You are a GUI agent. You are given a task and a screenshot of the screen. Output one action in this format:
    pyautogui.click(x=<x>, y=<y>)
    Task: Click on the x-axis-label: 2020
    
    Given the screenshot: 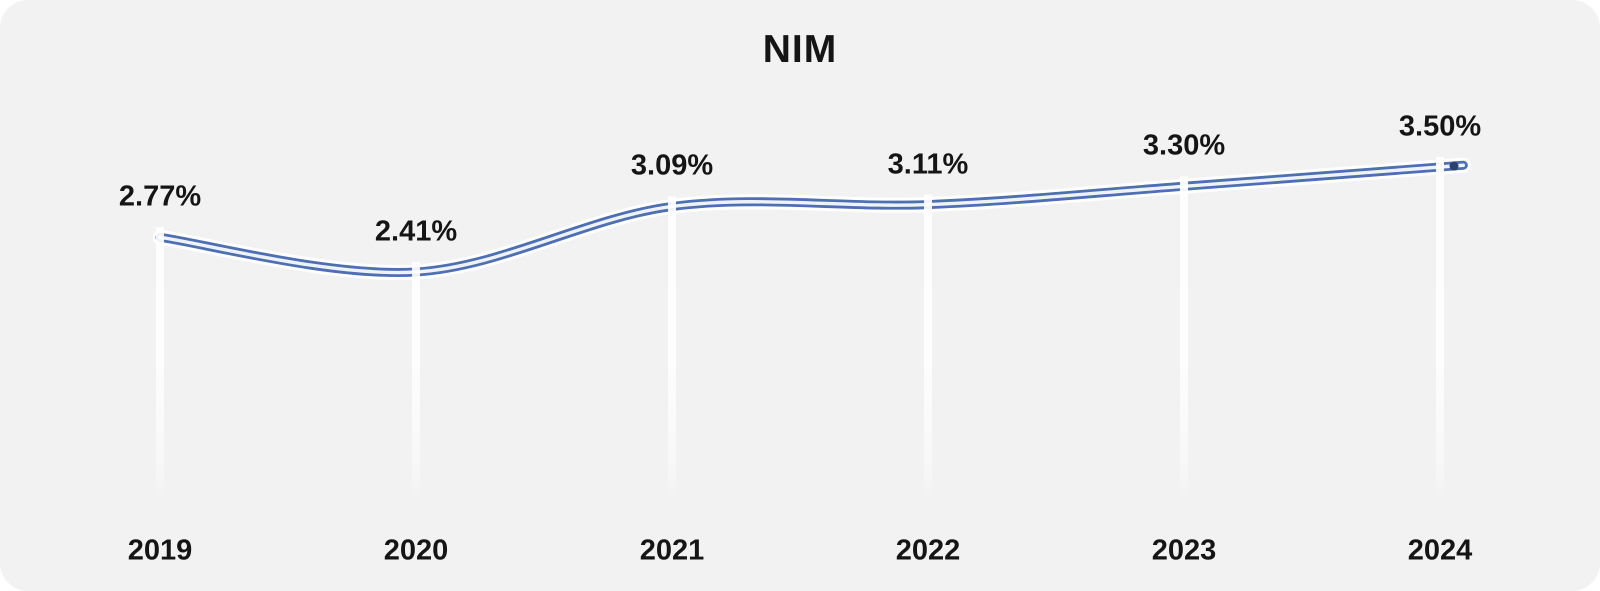 What is the action you would take?
    pyautogui.click(x=416, y=550)
    